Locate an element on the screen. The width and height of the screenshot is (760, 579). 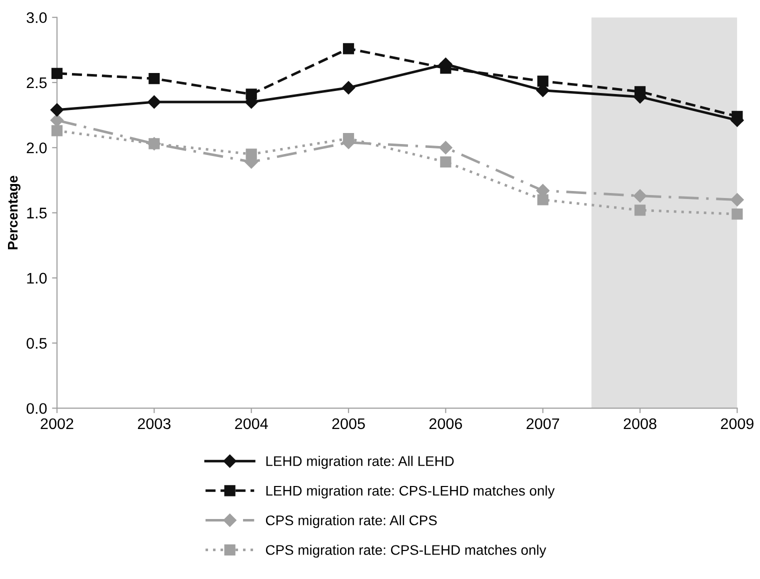
legend-label: LEHD migration rate: CPS-LEHD matches only is located at coordinates (410, 491).